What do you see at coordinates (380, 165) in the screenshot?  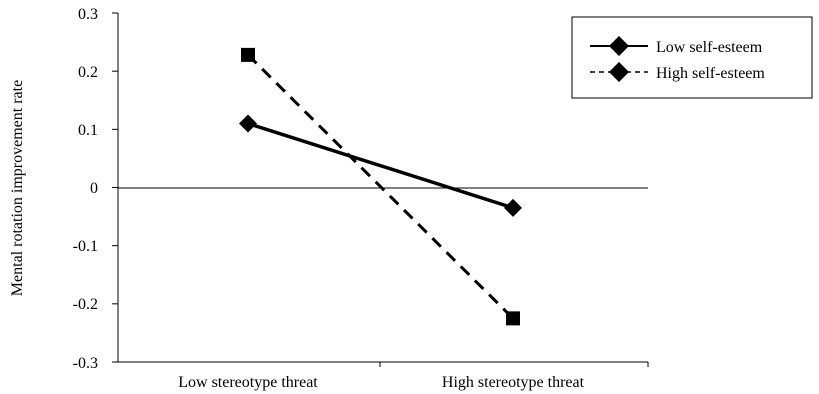 I see `series-line-low-self-esteem` at bounding box center [380, 165].